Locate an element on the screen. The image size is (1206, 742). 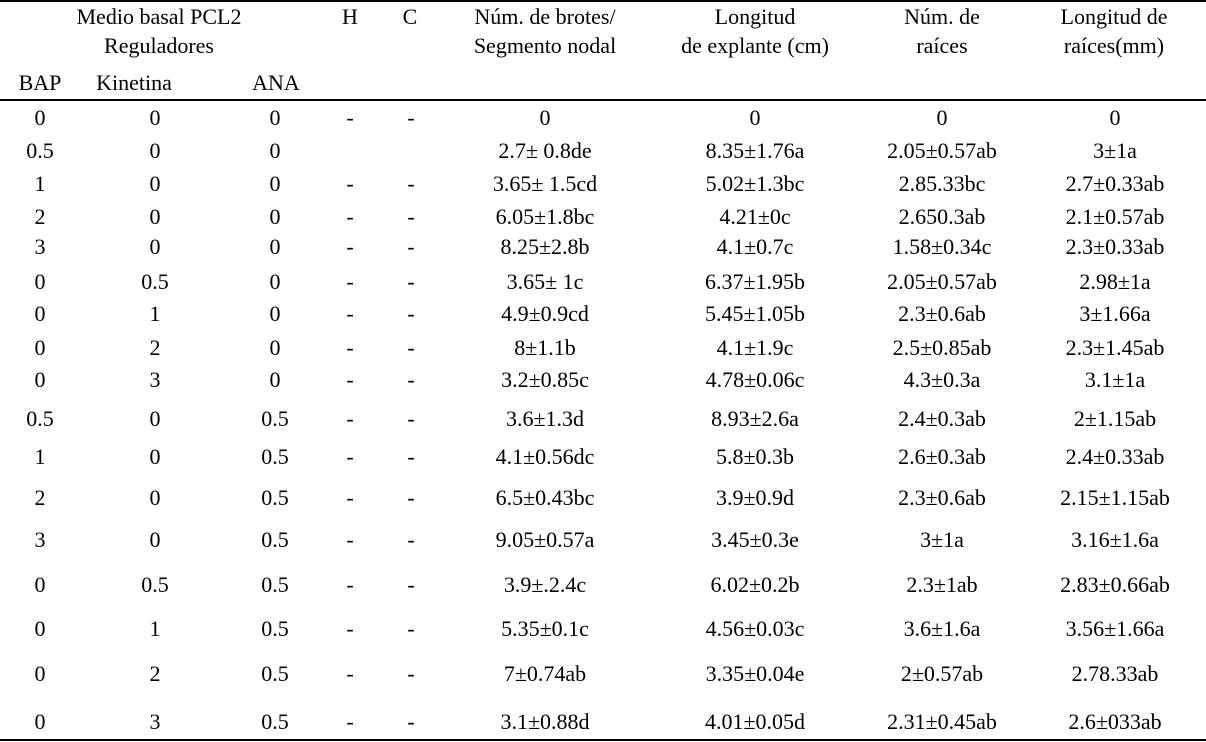
cell-longitud-explante: 5.8±0.3b is located at coordinates (755, 456).